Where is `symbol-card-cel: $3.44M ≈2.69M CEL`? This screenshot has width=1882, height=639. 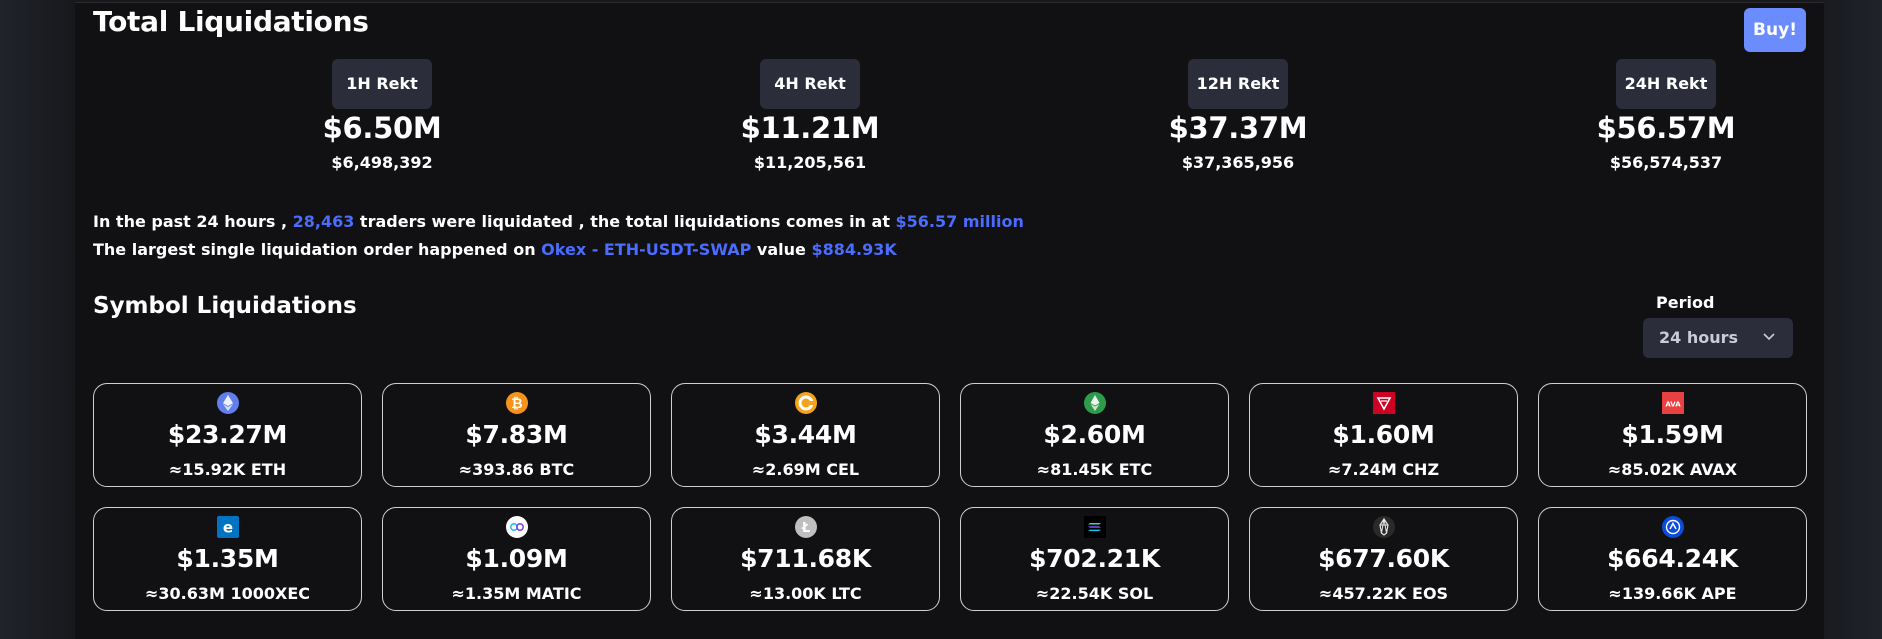
symbol-card-cel: $3.44M ≈2.69M CEL is located at coordinates (805, 435).